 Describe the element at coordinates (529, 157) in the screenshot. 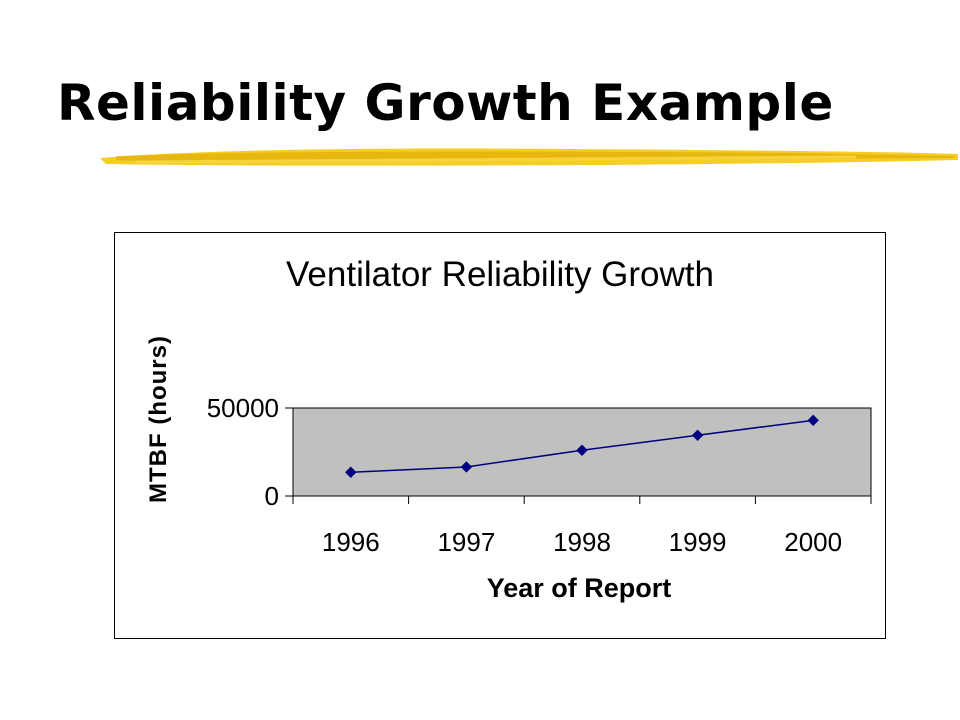

I see `title-underline` at that location.